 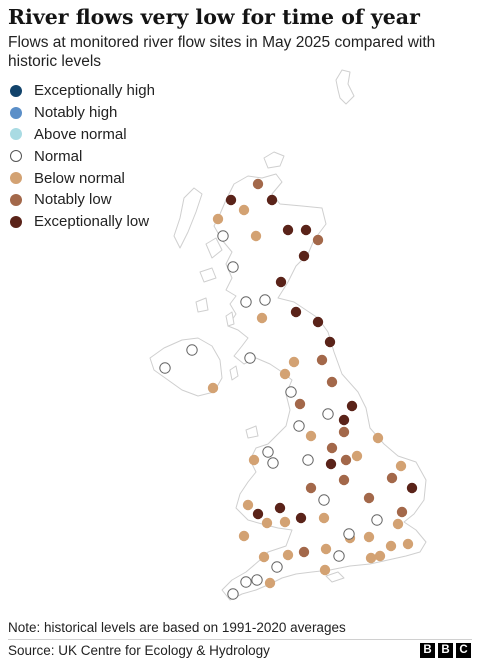 I want to click on legend-item-exceptionally-high: Exceptionally high, so click(x=82, y=91).